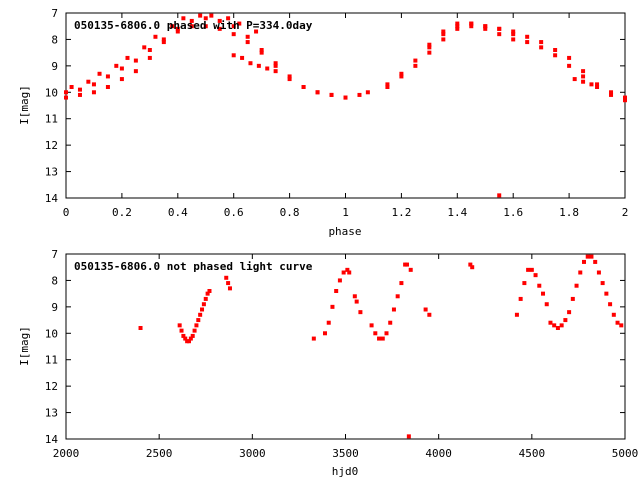 The image size is (640, 480). Describe the element at coordinates (252, 453) in the screenshot. I see `x-tick-label: 3000` at that location.